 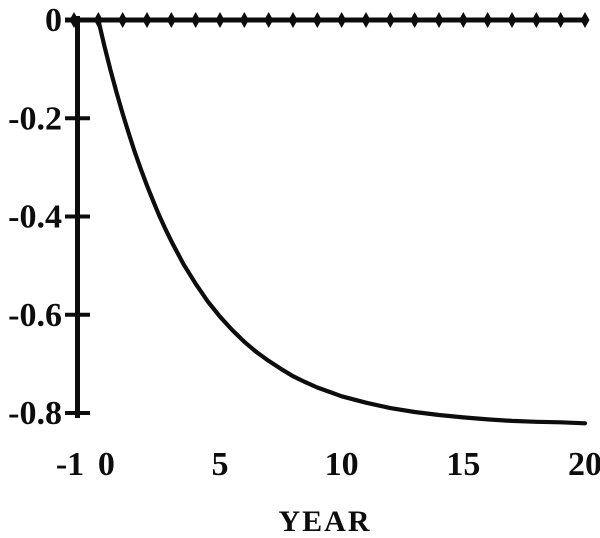 What do you see at coordinates (324, 521) in the screenshot?
I see `x-axis-title: YEAR` at bounding box center [324, 521].